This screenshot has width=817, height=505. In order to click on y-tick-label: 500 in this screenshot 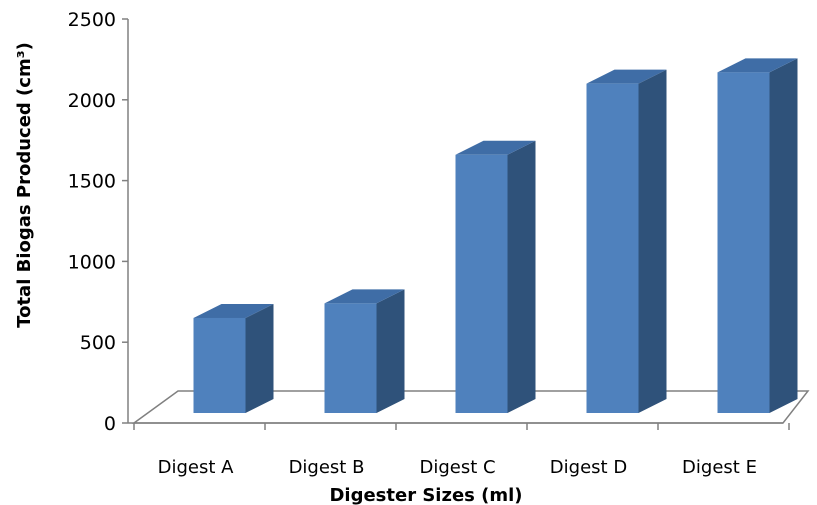, I will do `click(98, 343)`.